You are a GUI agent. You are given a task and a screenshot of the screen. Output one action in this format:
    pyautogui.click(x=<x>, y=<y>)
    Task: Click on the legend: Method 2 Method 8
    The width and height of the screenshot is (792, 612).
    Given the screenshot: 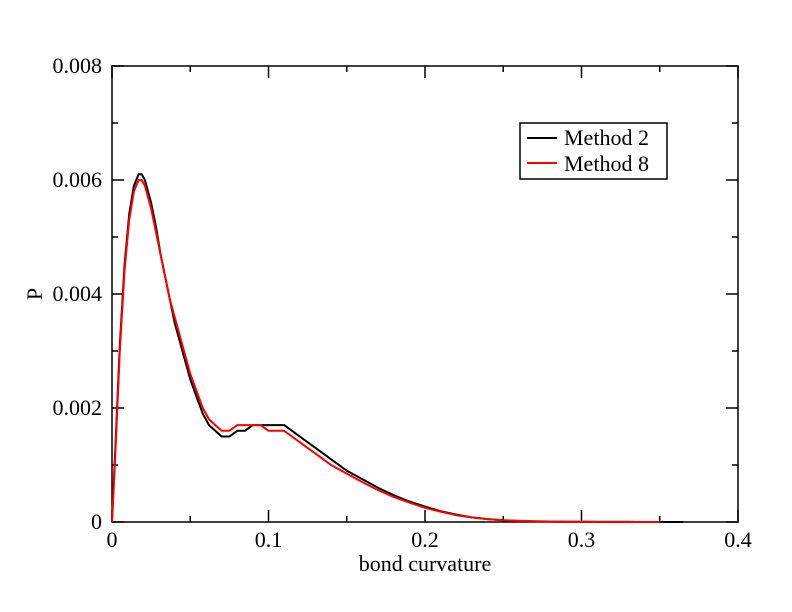 What is the action you would take?
    pyautogui.click(x=593, y=151)
    